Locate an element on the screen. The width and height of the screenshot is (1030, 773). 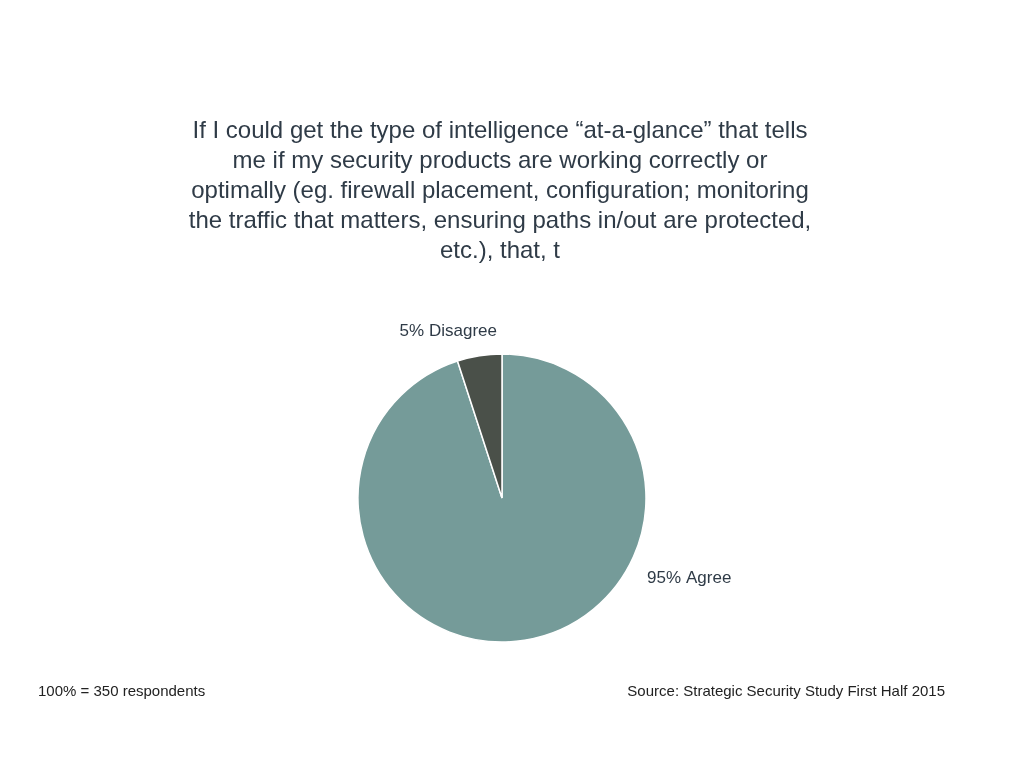
chart-title: If I could get the type of intelligence “at-a-glance” that tells me if my security products are working correctly or optimally (eg. firewall placement, configuration; monitoring the traffic that matters, ensuring paths in/out are protected, etc.), that, t is located at coordinates (500, 189).